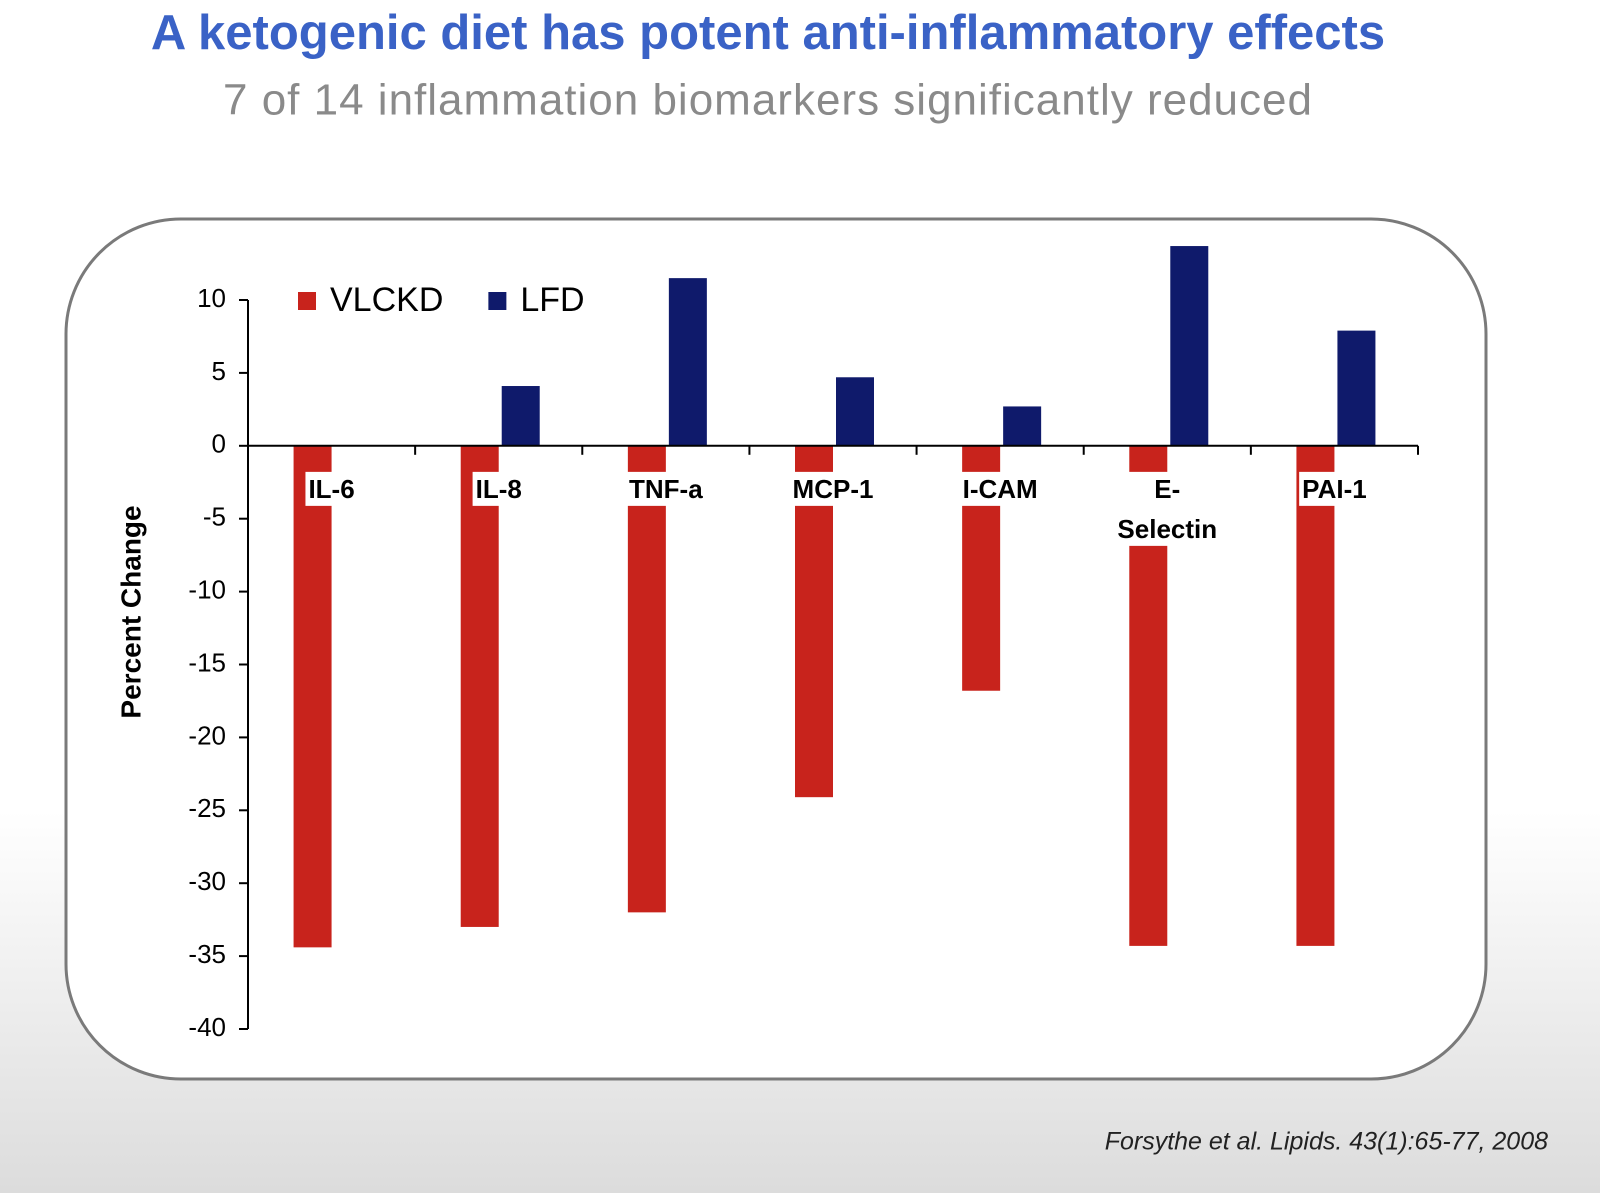 This screenshot has width=1600, height=1193. I want to click on x-tick-label-group: I-CAM, so click(1000, 488).